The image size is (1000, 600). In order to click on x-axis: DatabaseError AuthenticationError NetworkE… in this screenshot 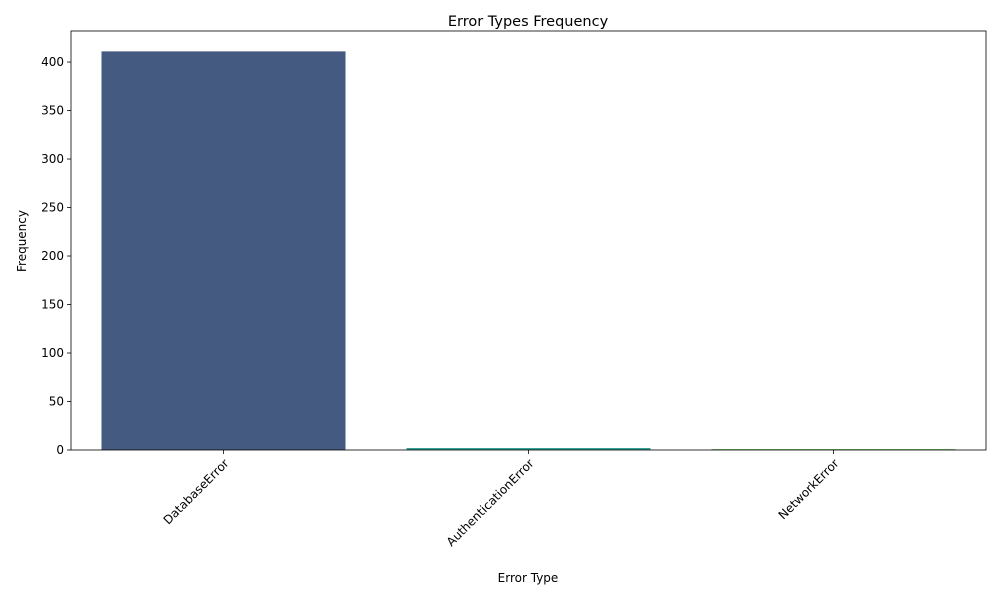, I will do `click(501, 499)`.